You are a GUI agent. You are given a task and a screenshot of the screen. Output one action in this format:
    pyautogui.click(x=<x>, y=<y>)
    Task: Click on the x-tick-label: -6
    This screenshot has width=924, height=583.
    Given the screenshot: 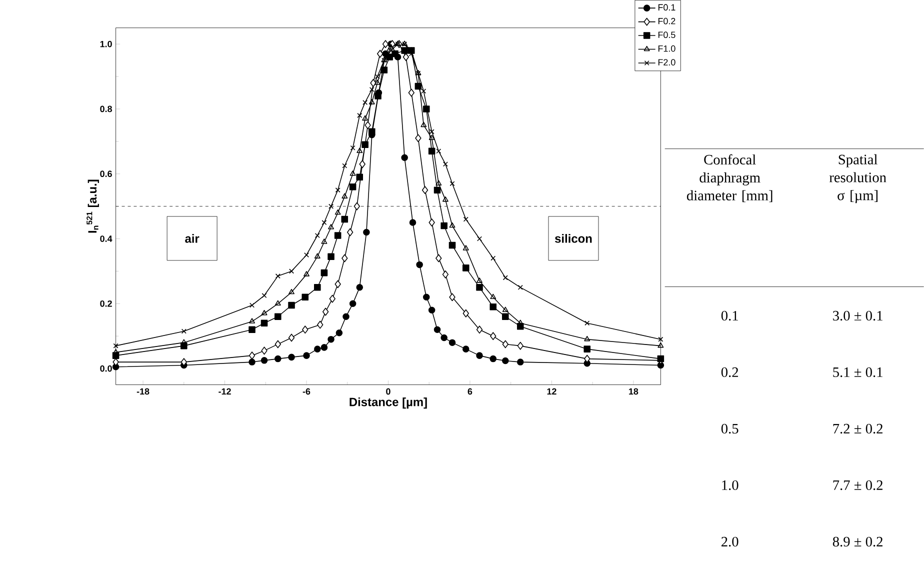 What is the action you would take?
    pyautogui.click(x=306, y=391)
    